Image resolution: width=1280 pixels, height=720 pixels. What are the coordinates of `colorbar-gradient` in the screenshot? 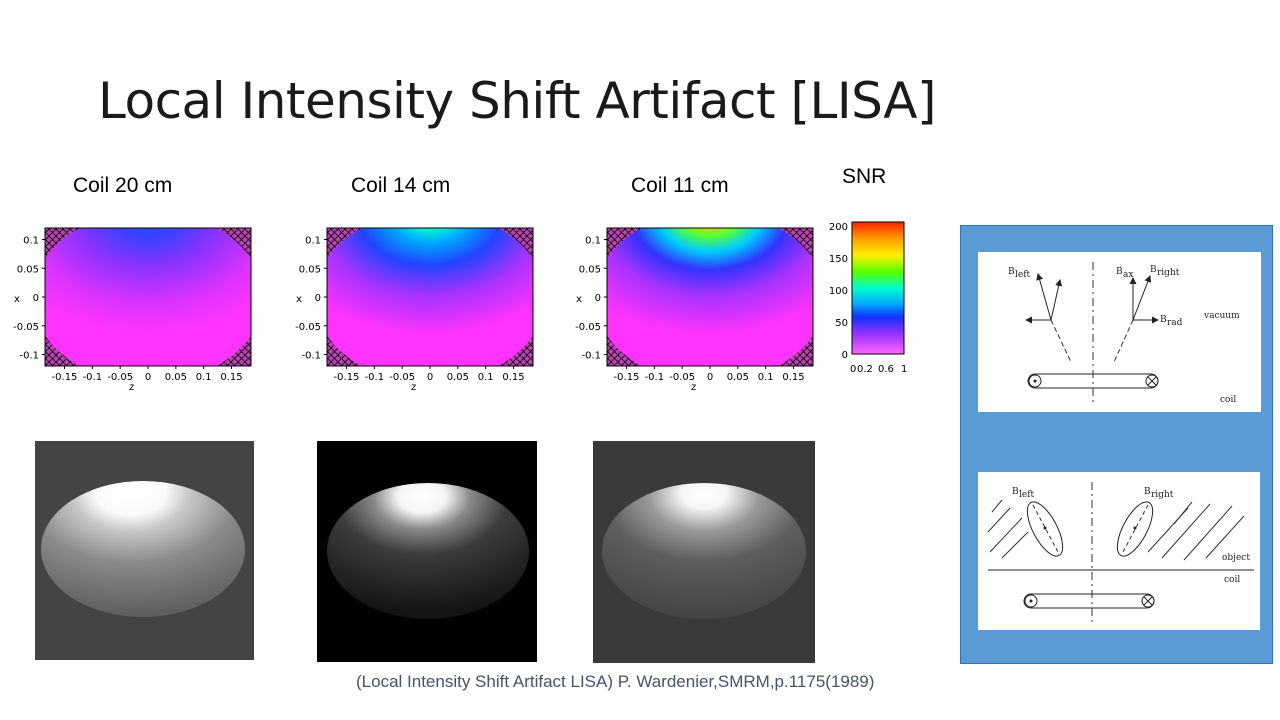 It's located at (878, 288).